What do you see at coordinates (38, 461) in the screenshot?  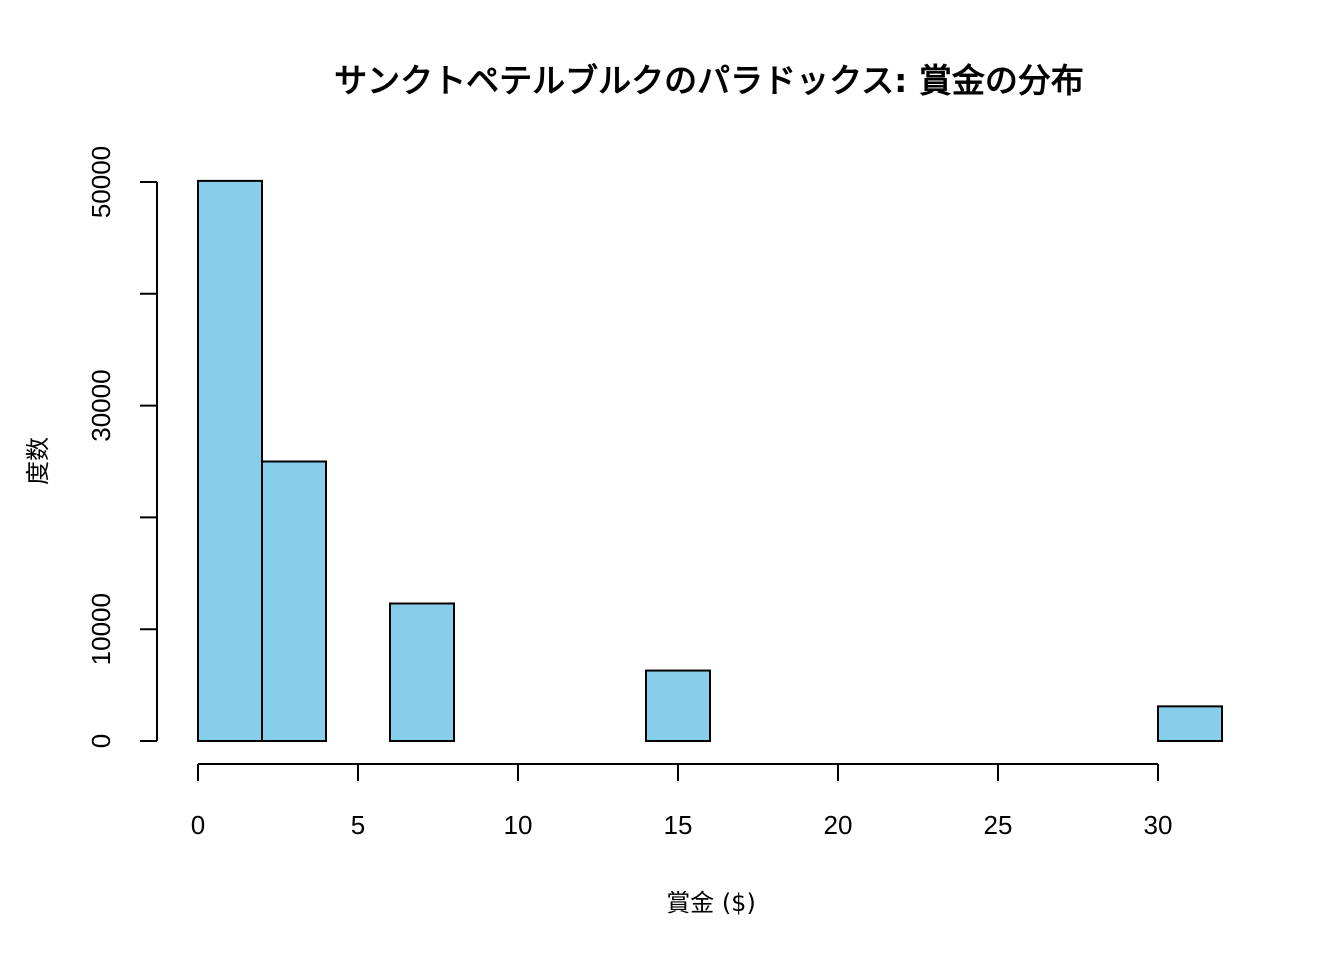 I see `y-axis-label: 度数` at bounding box center [38, 461].